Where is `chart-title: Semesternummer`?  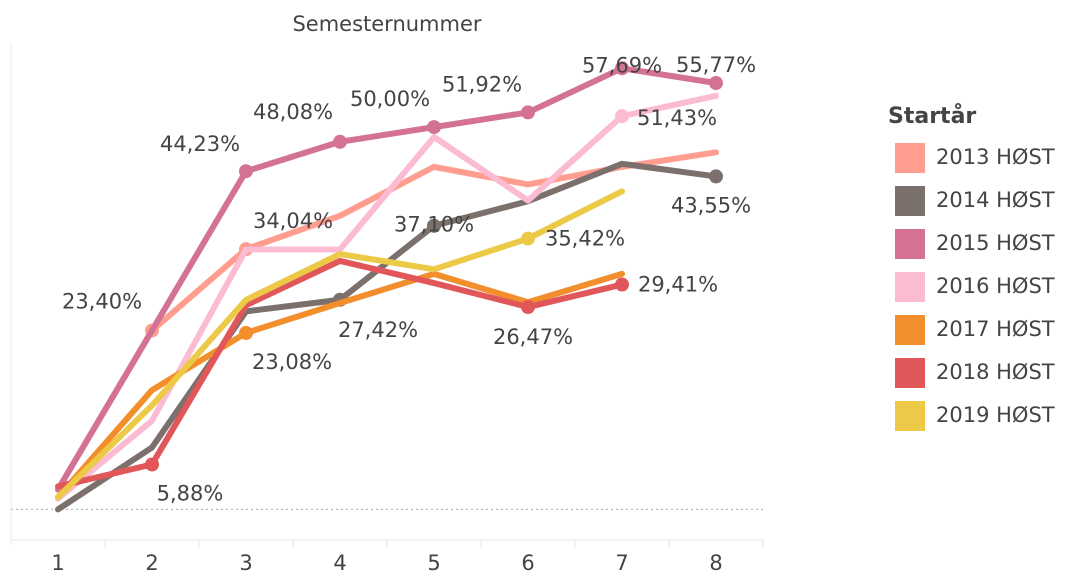 chart-title: Semesternummer is located at coordinates (386, 24).